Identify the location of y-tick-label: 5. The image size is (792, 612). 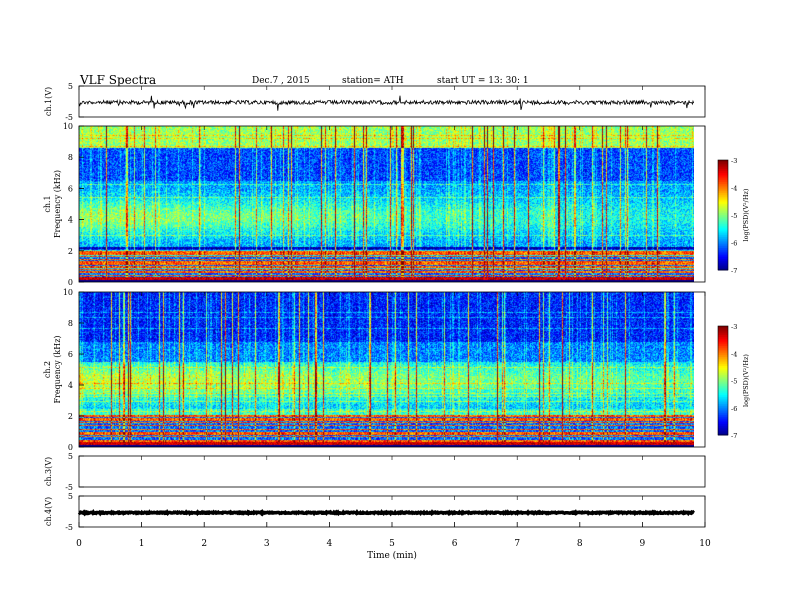
(70, 86).